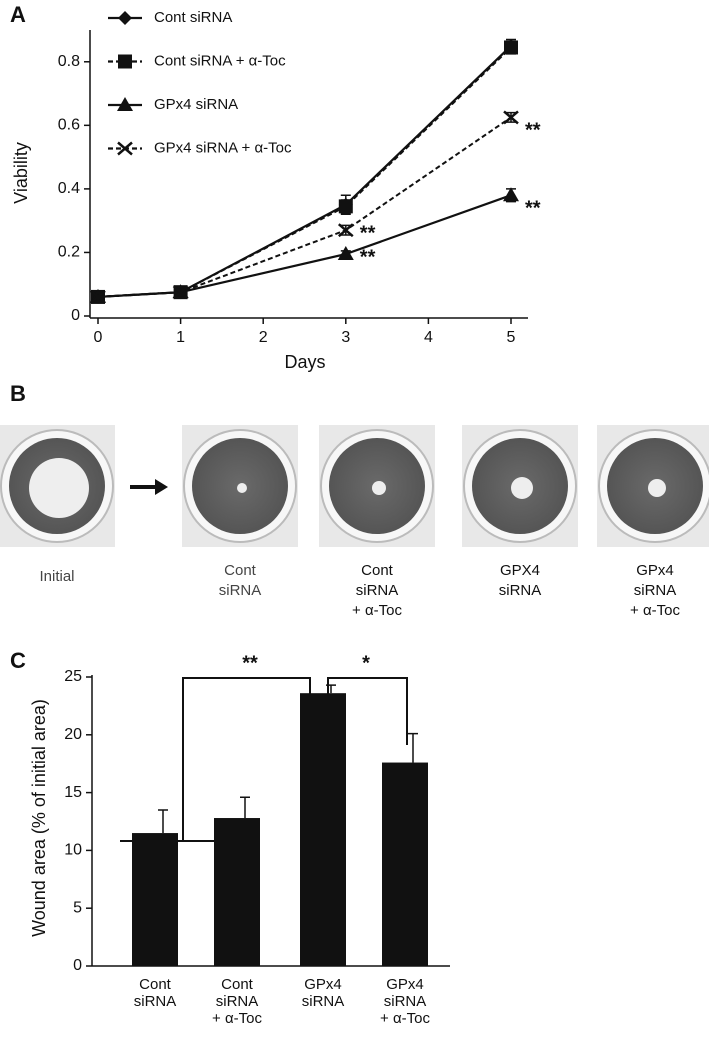 This screenshot has width=709, height=1042. Describe the element at coordinates (69, 188) in the screenshot. I see `y-tick-label: 0.4` at that location.